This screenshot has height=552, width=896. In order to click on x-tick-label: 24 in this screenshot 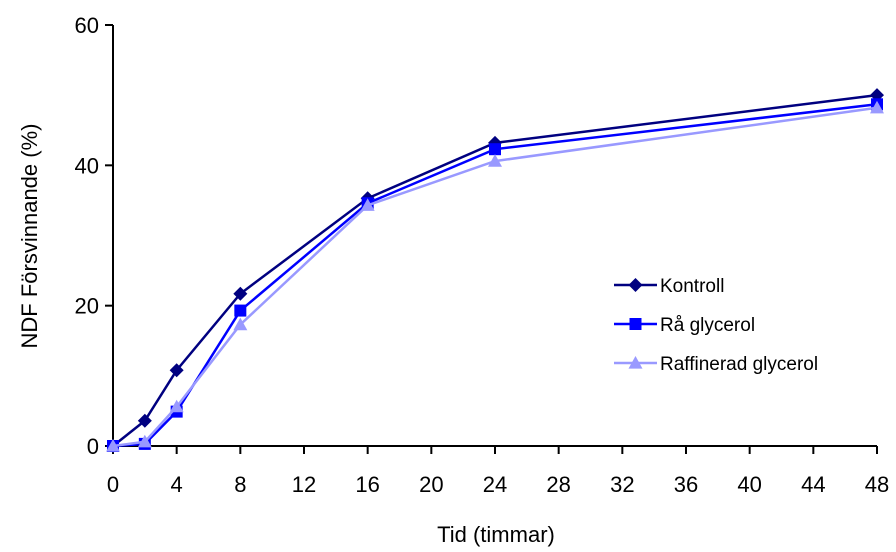, I will do `click(495, 484)`.